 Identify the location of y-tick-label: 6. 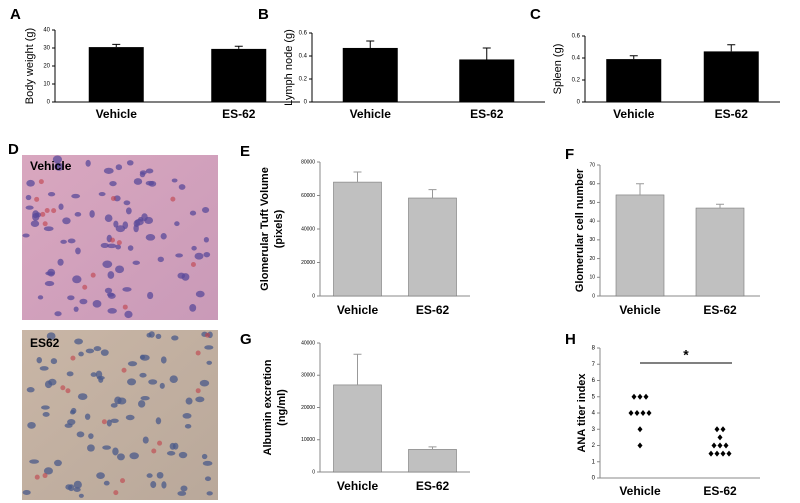
(594, 381).